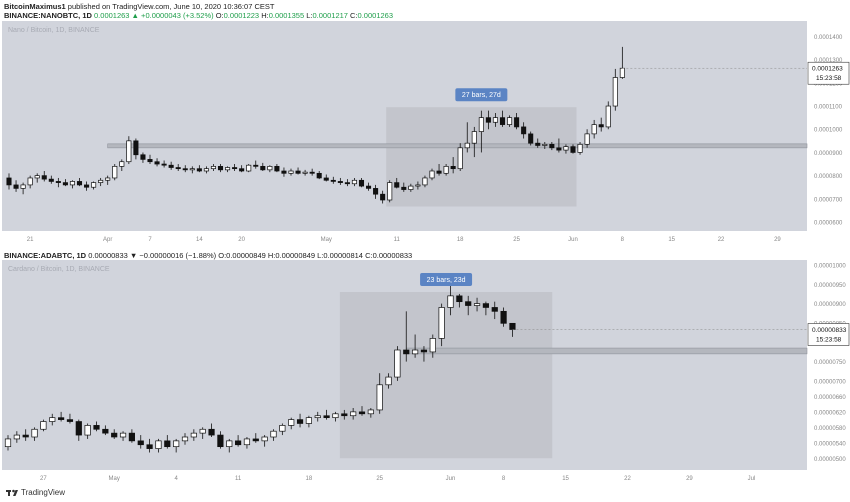 The image size is (850, 502). I want to click on footer-brand: TradingView, so click(43, 492).